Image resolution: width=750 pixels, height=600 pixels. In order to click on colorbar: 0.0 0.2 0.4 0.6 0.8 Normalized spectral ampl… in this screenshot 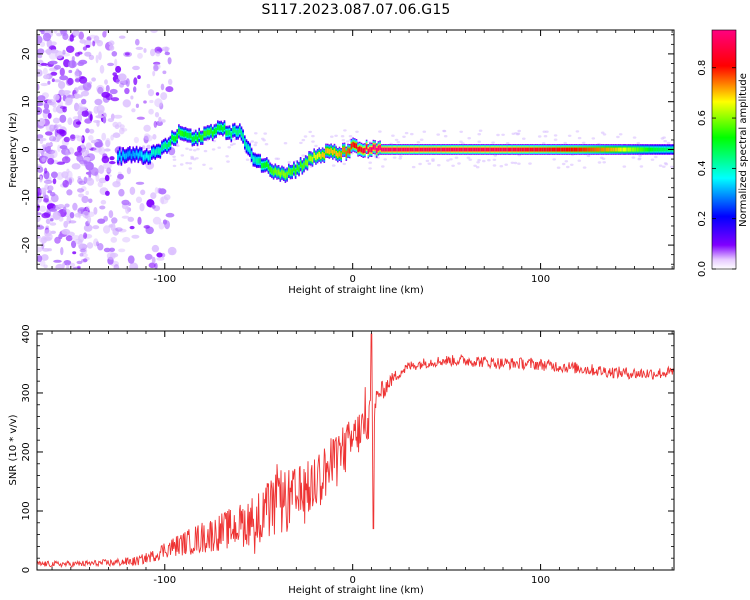, I will do `click(723, 153)`.